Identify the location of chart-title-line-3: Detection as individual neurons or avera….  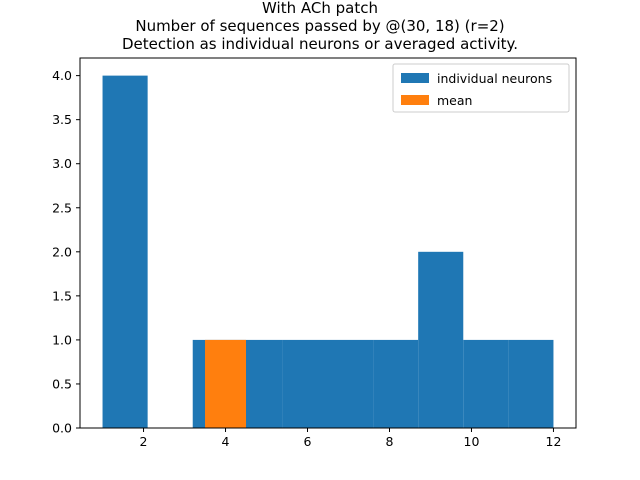
(320, 44).